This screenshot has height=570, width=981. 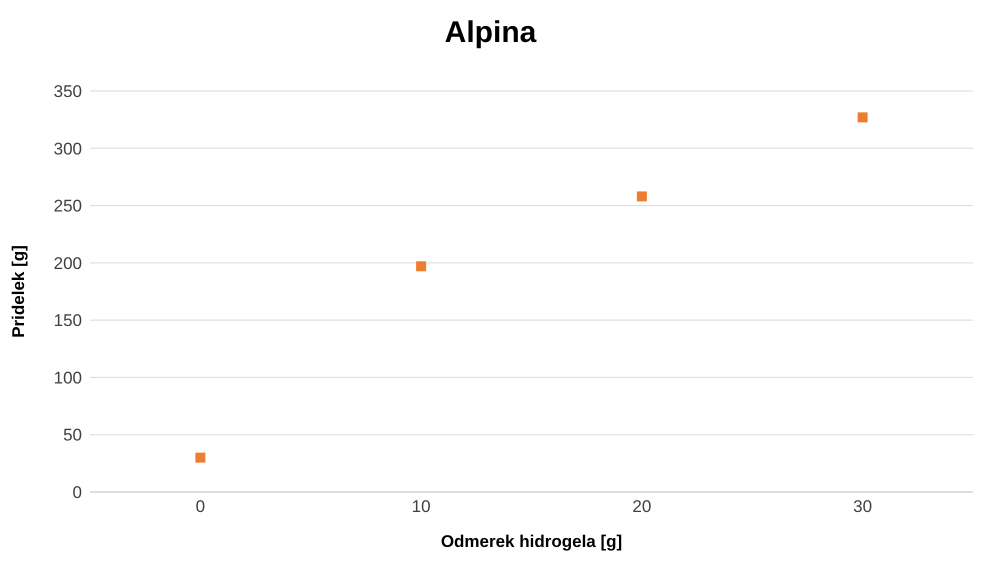 I want to click on x-tick-label: 20, so click(x=642, y=506).